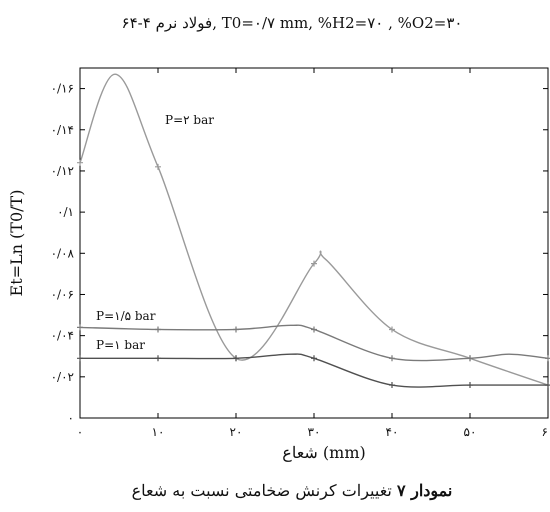  I want to click on caption-text: تغییرات کرنش ضخامتی نسبت به شعاع, so click(264, 490).